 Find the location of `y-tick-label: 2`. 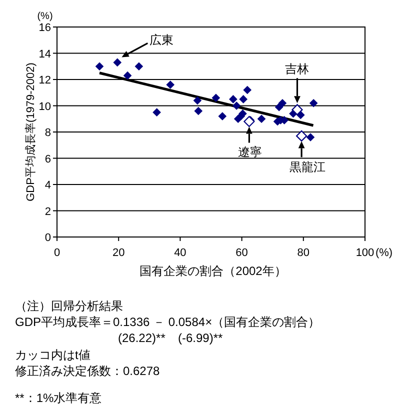

y-tick-label: 2 is located at coordinates (47, 212).